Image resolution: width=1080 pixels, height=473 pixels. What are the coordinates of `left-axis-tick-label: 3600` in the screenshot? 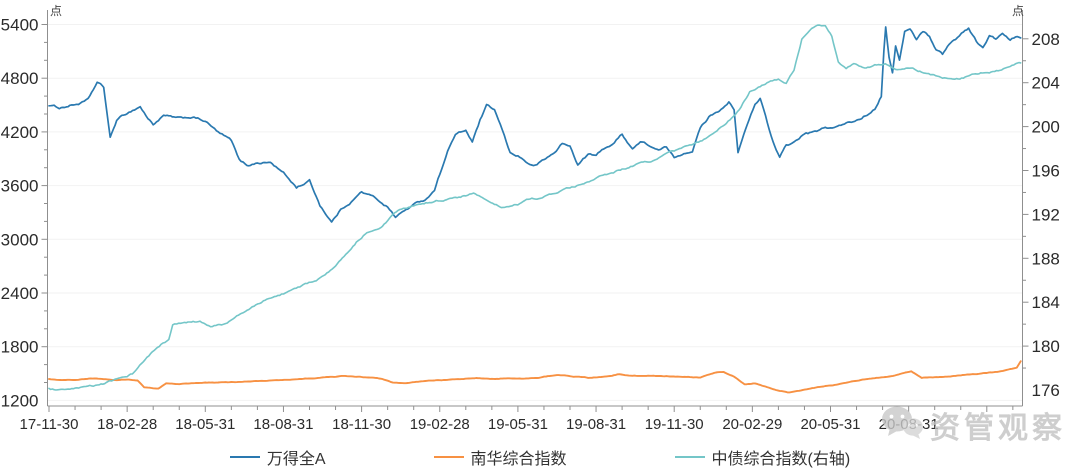 It's located at (20, 186).